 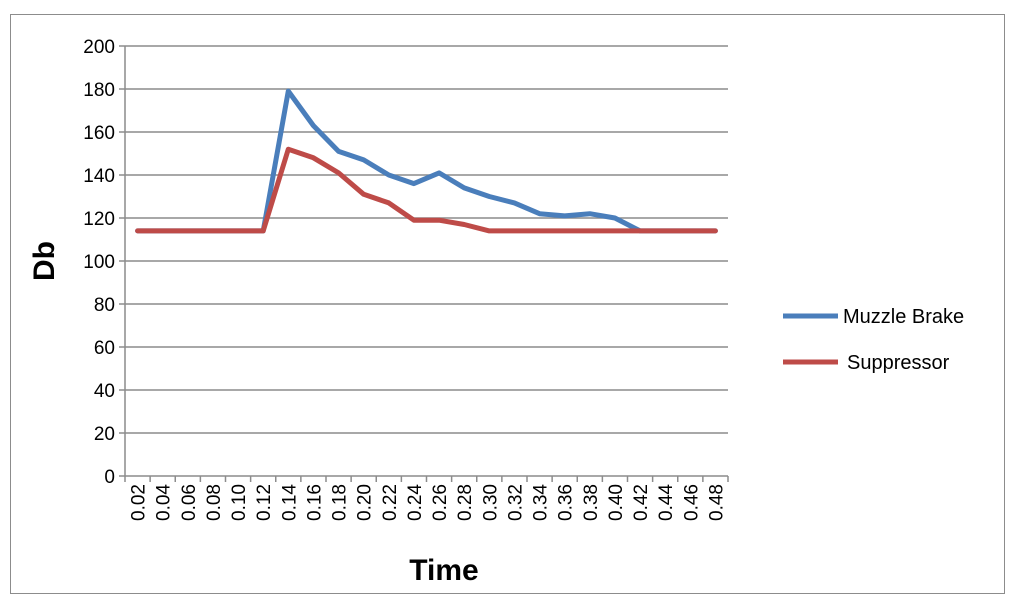 I want to click on x-tick-label: 0.46, so click(x=691, y=502).